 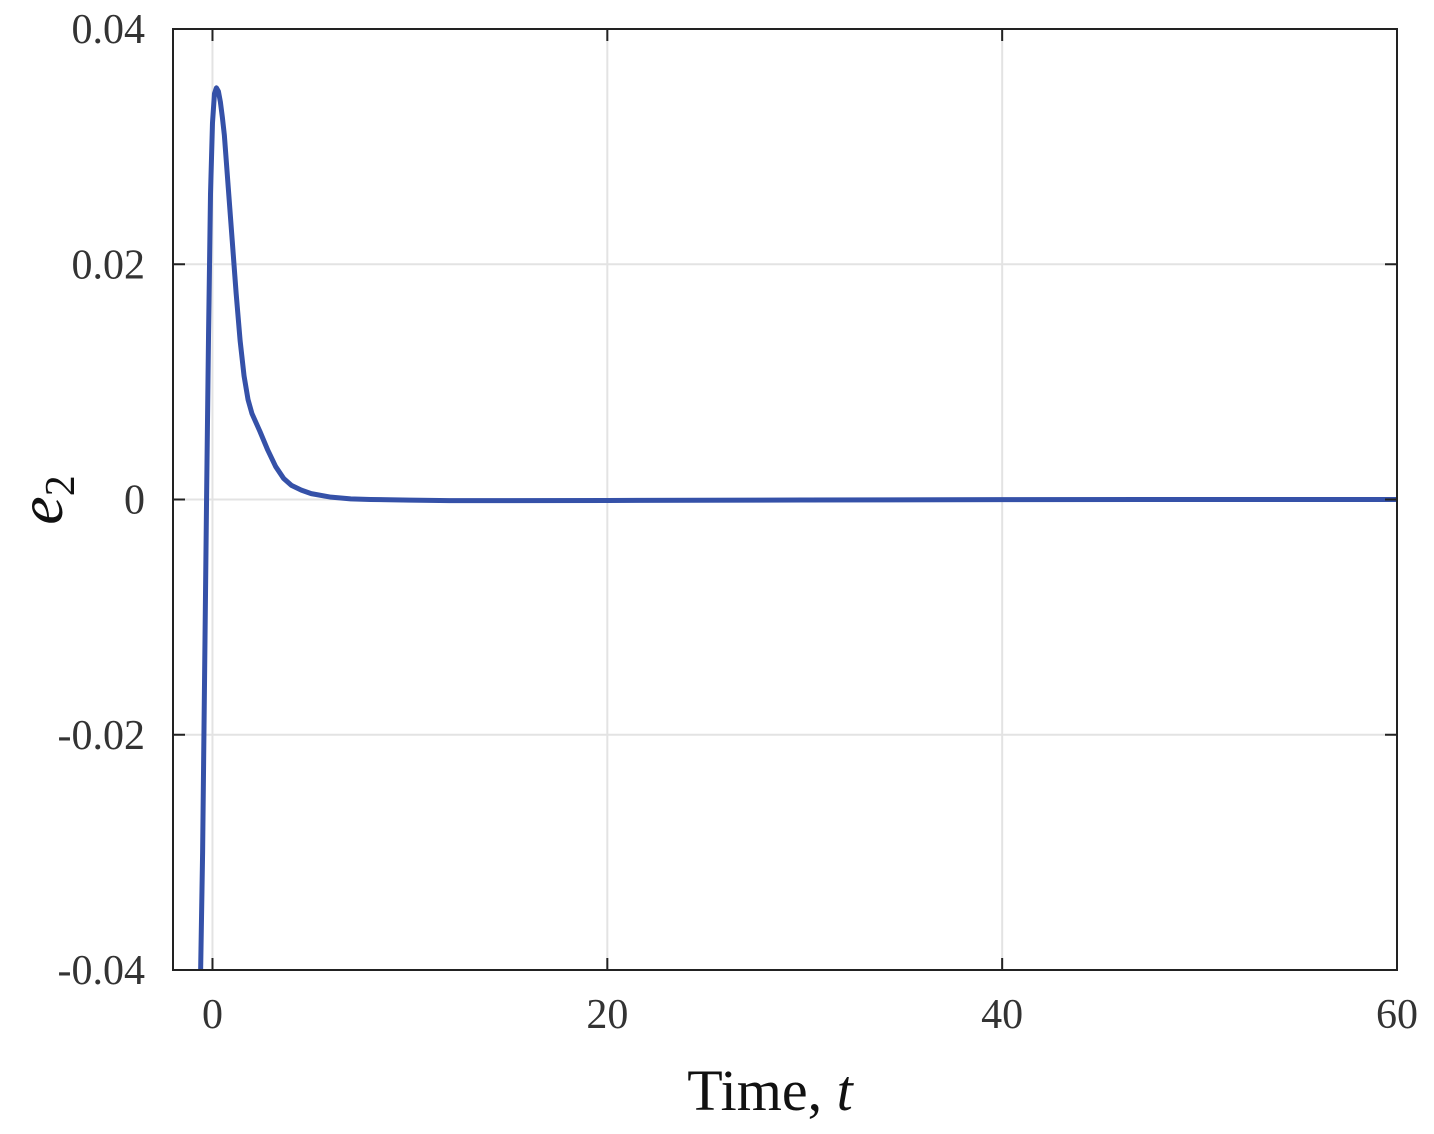 What do you see at coordinates (109, 30) in the screenshot?
I see `y-tick-label-4: 0.04` at bounding box center [109, 30].